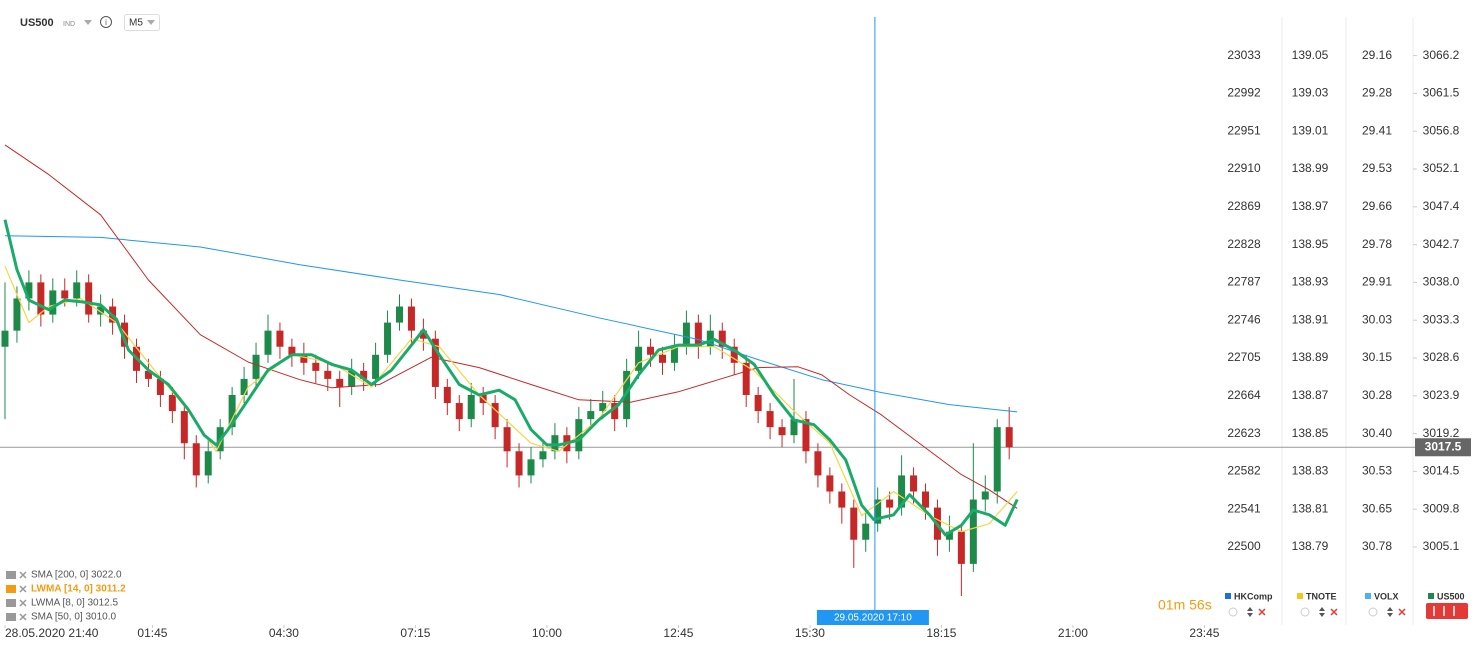 This screenshot has height=650, width=1482. I want to click on y-tick-label: 3047.4, so click(1441, 206).